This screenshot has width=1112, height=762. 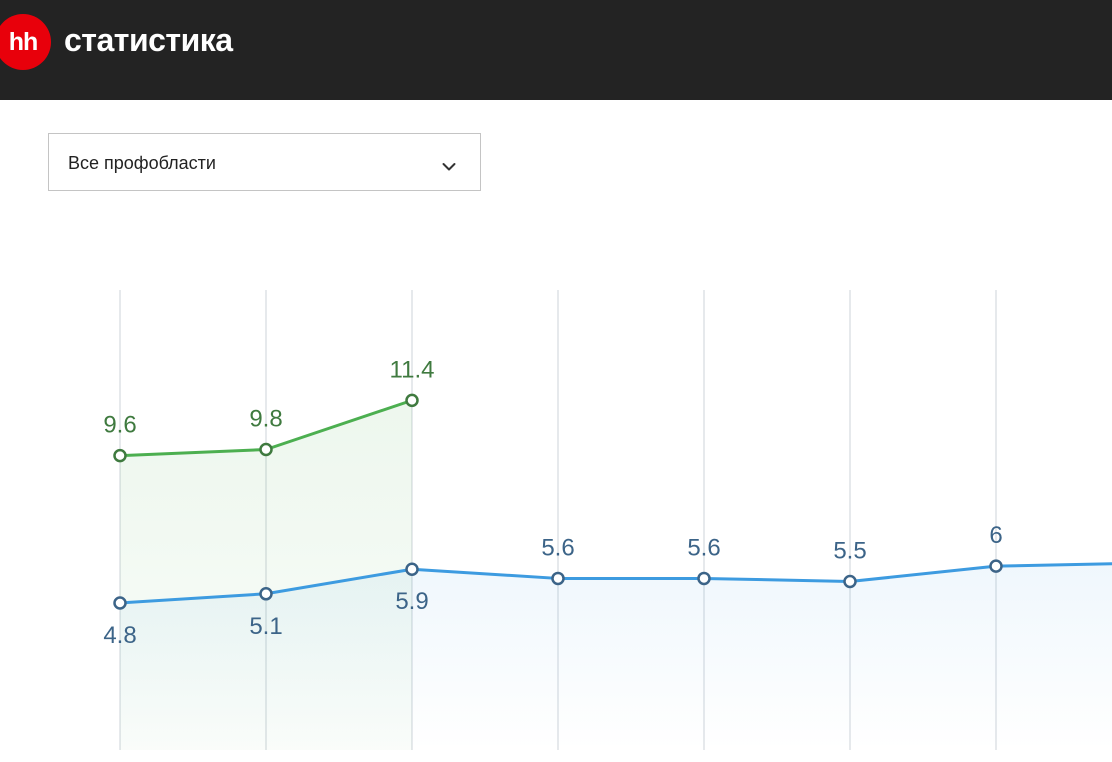 What do you see at coordinates (119, 635) in the screenshot?
I see `data-label: 4.8` at bounding box center [119, 635].